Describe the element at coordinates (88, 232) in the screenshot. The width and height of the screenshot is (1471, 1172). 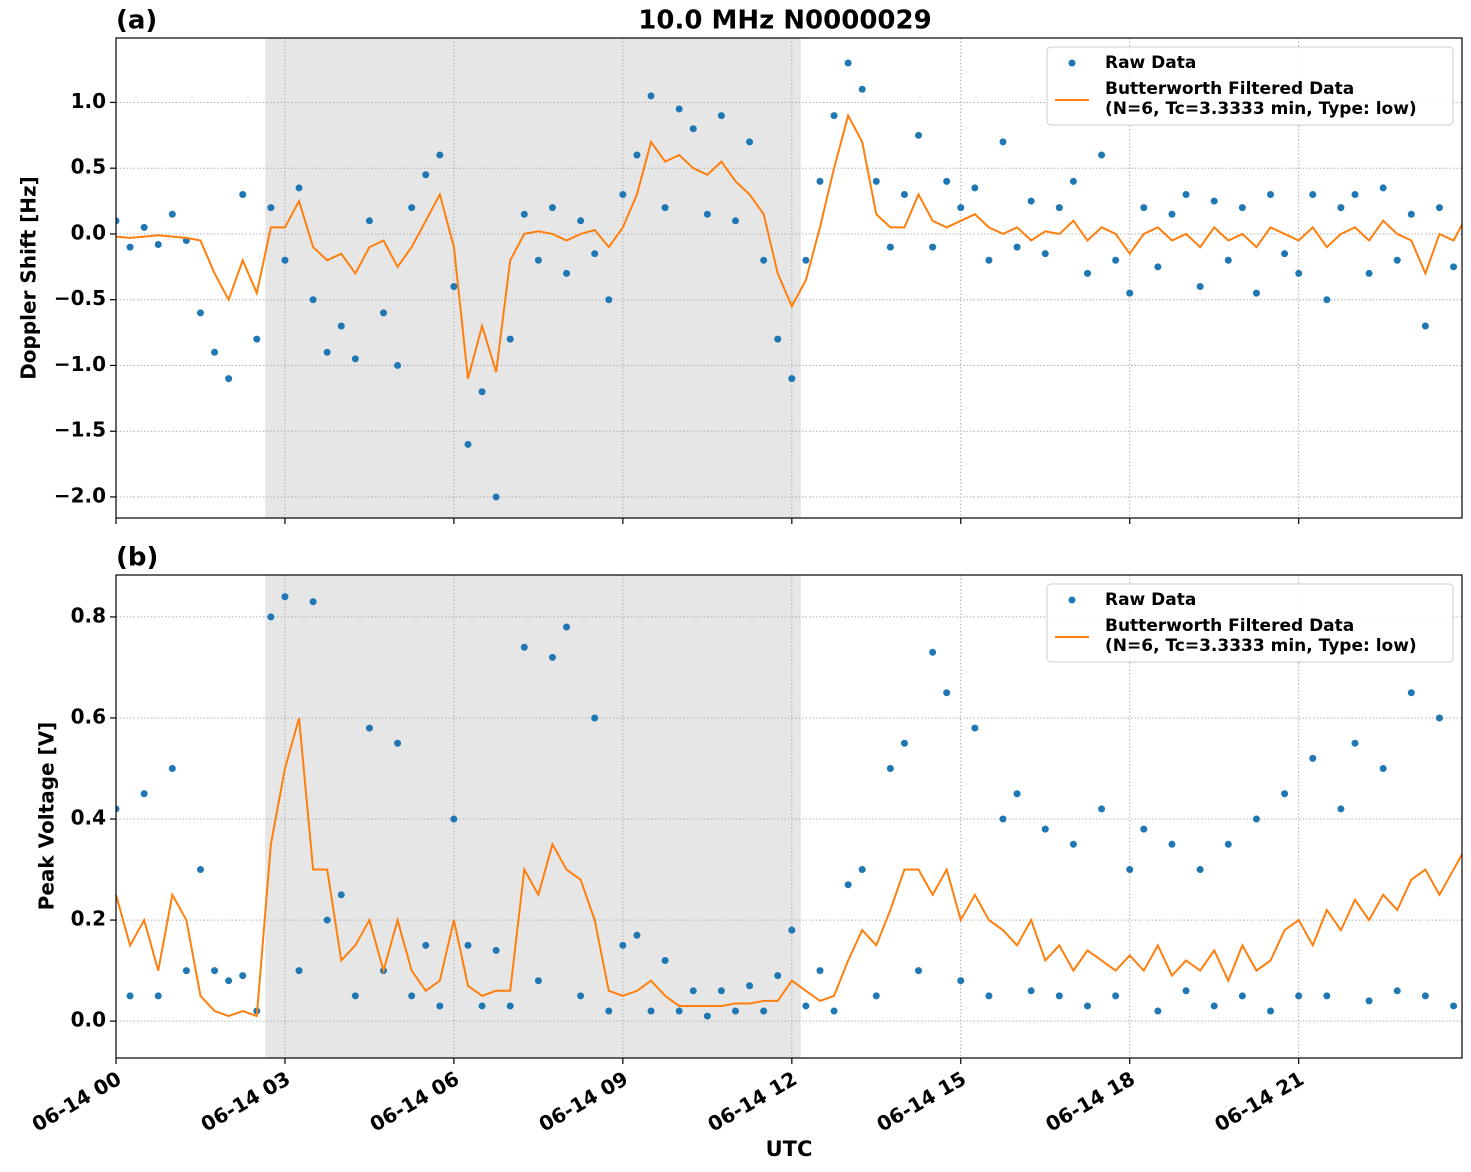
I see `y-tick-label: 0.0` at that location.